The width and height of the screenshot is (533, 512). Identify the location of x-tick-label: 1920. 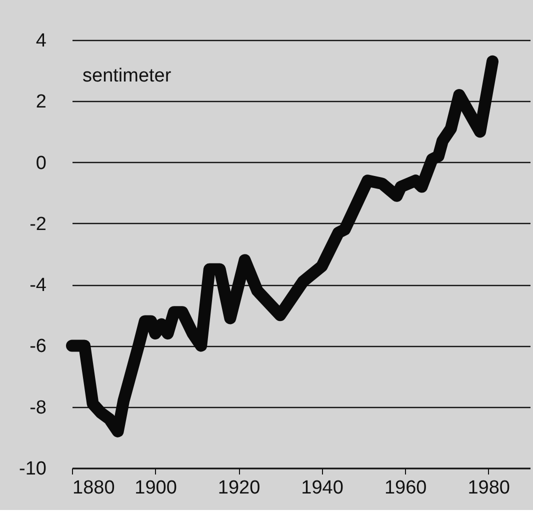
(239, 488).